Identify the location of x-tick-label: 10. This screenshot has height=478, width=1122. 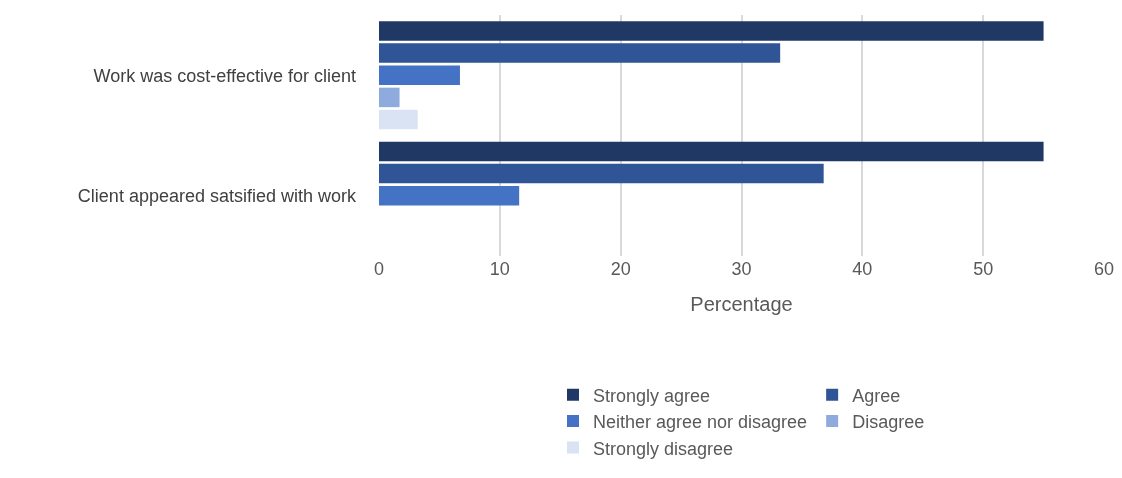
(499, 269).